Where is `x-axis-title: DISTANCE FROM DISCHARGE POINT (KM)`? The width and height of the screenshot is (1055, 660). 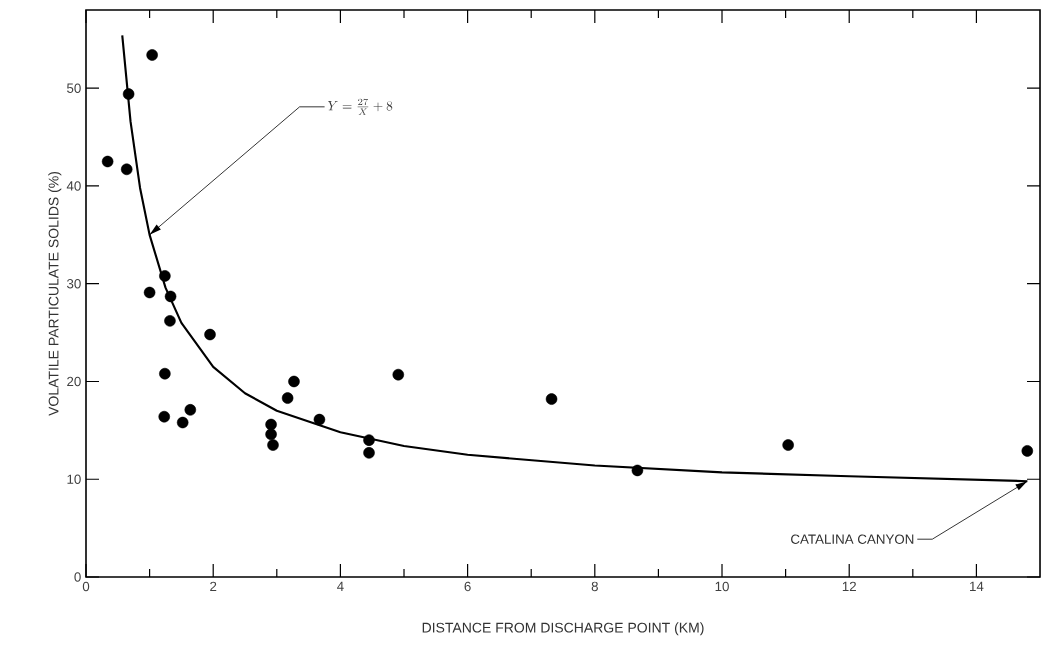 x-axis-title: DISTANCE FROM DISCHARGE POINT (KM) is located at coordinates (563, 629).